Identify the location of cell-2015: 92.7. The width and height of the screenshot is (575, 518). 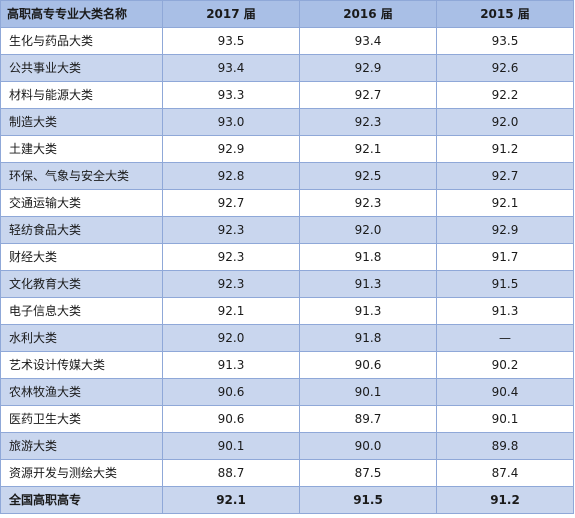
(505, 176).